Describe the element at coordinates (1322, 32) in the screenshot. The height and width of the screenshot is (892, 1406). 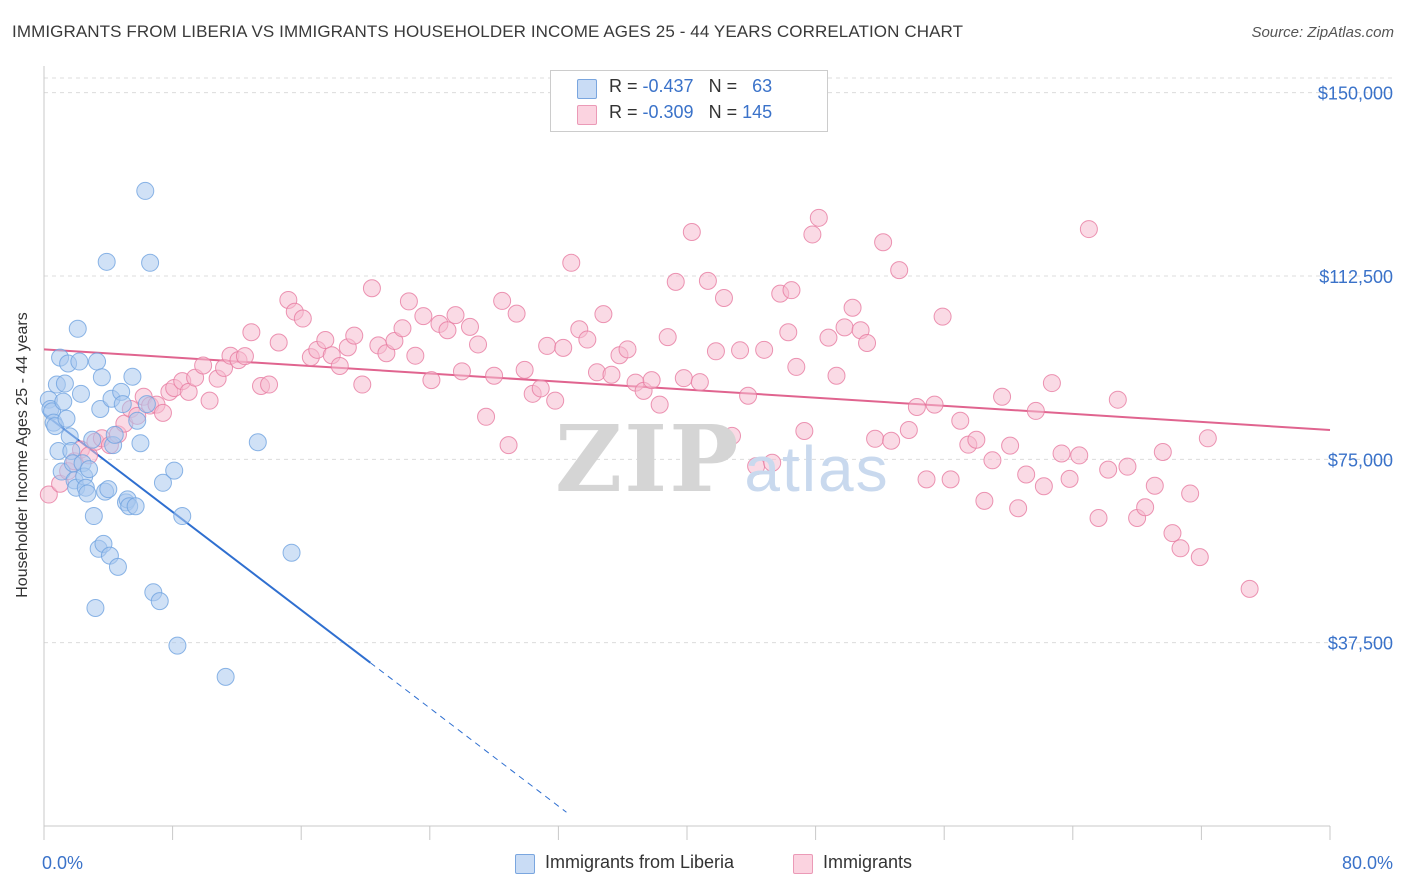
I see `source-label: Source: ZipAtlas.com` at that location.